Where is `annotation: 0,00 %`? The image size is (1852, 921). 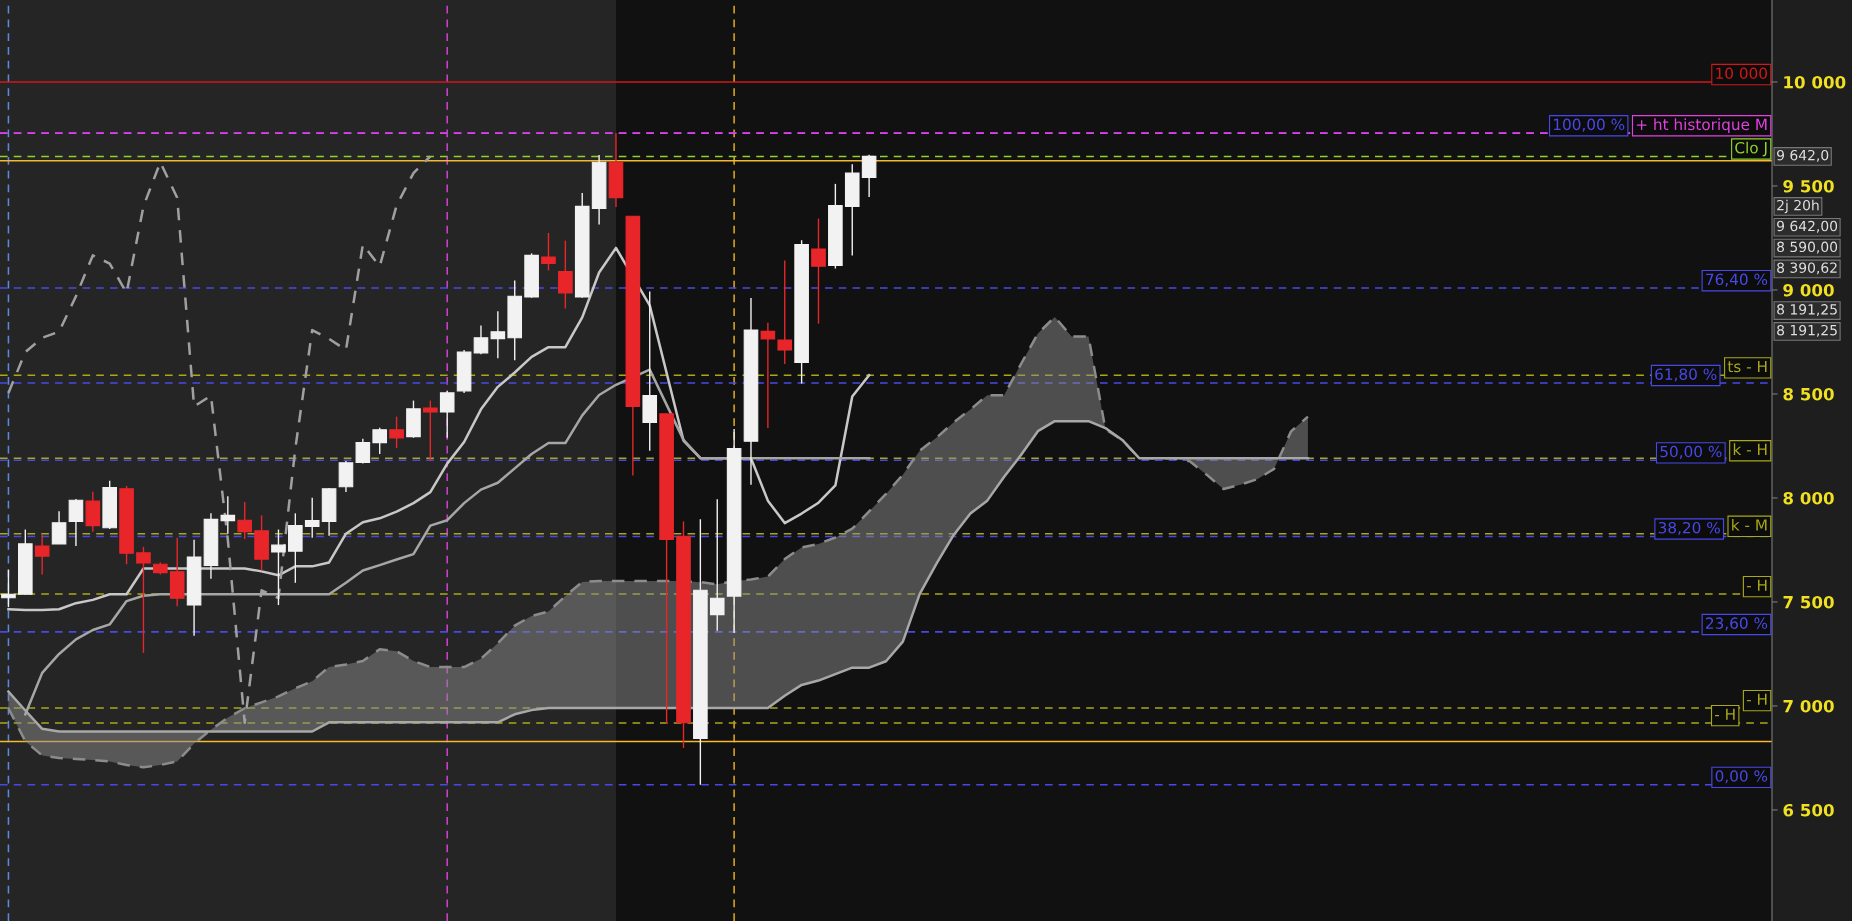 annotation: 0,00 % is located at coordinates (1741, 777).